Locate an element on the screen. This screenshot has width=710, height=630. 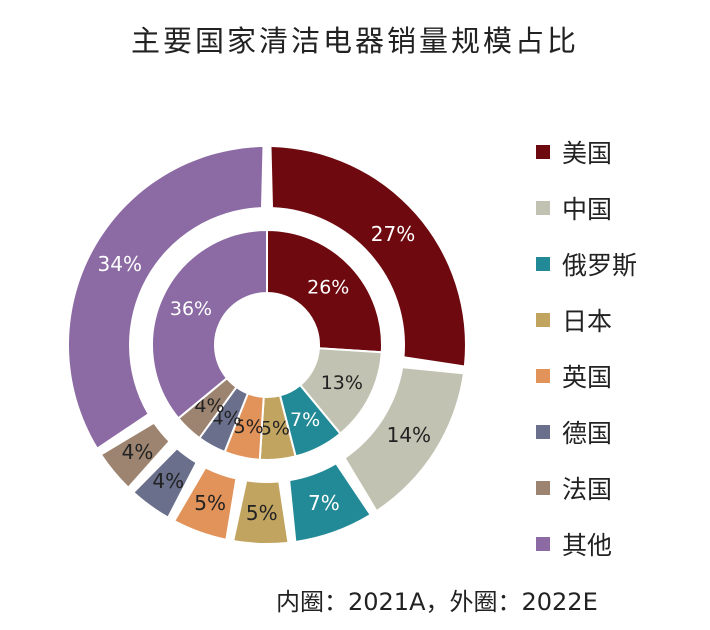
legend-label: 日本 is located at coordinates (587, 321).